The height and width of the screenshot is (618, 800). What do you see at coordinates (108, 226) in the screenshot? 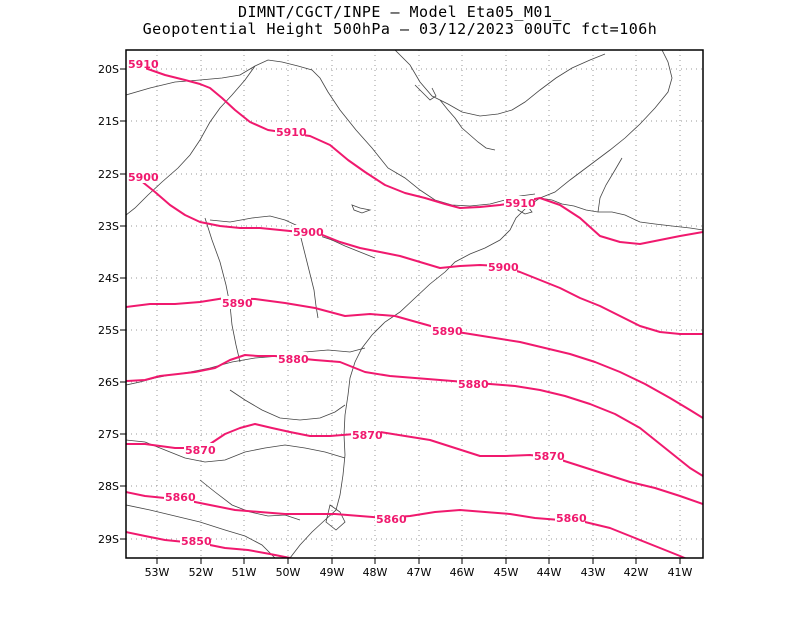
I see `lat-label-23s: 23S` at bounding box center [108, 226].